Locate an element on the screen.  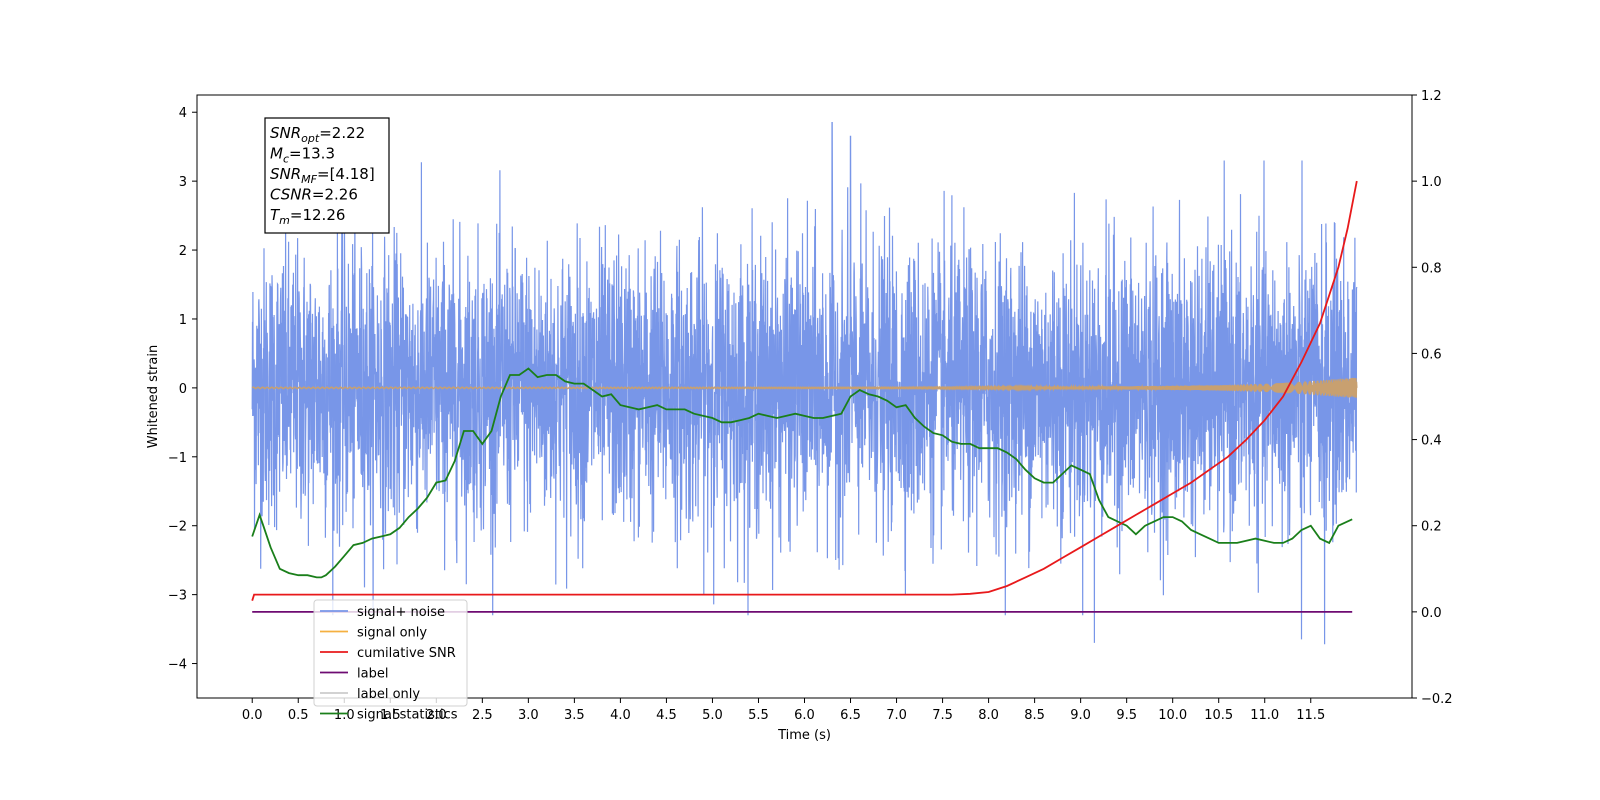
stats-line: SNRopt=2.22 is located at coordinates (317, 134).